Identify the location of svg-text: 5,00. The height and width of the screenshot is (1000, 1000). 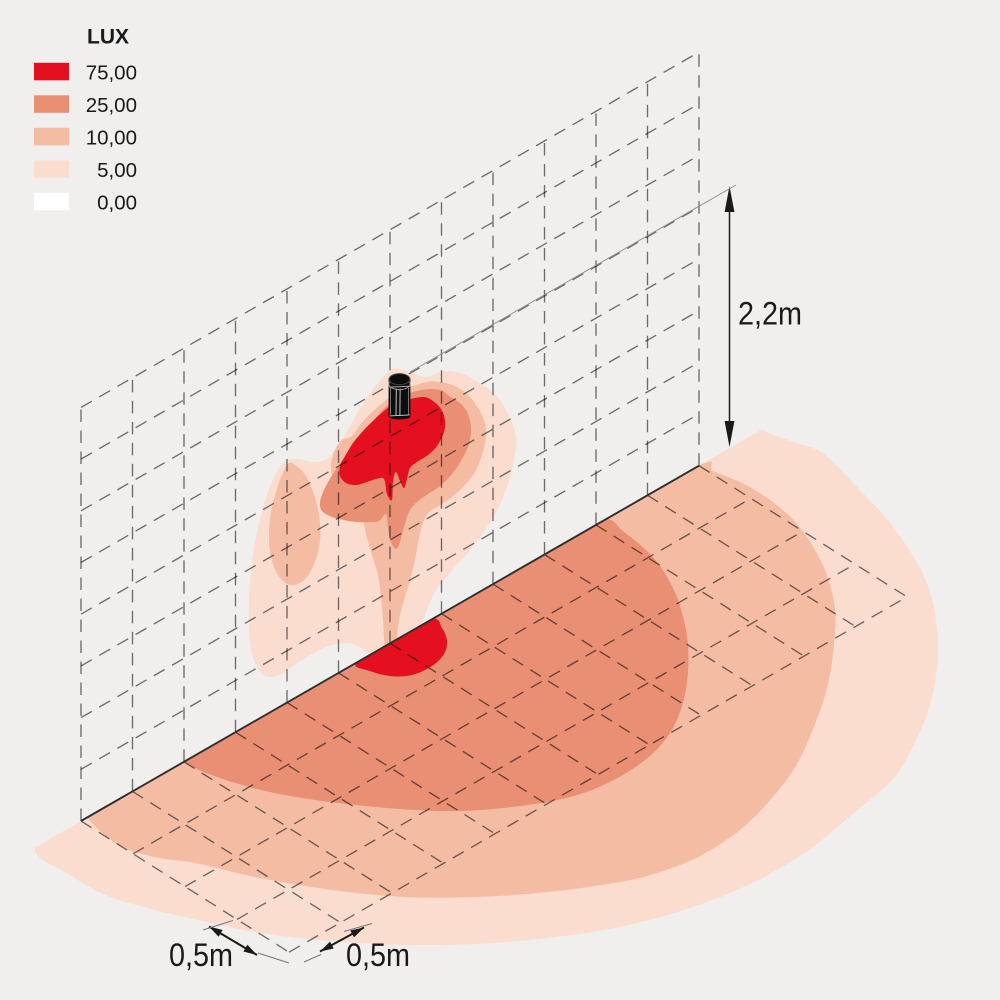
(117, 170).